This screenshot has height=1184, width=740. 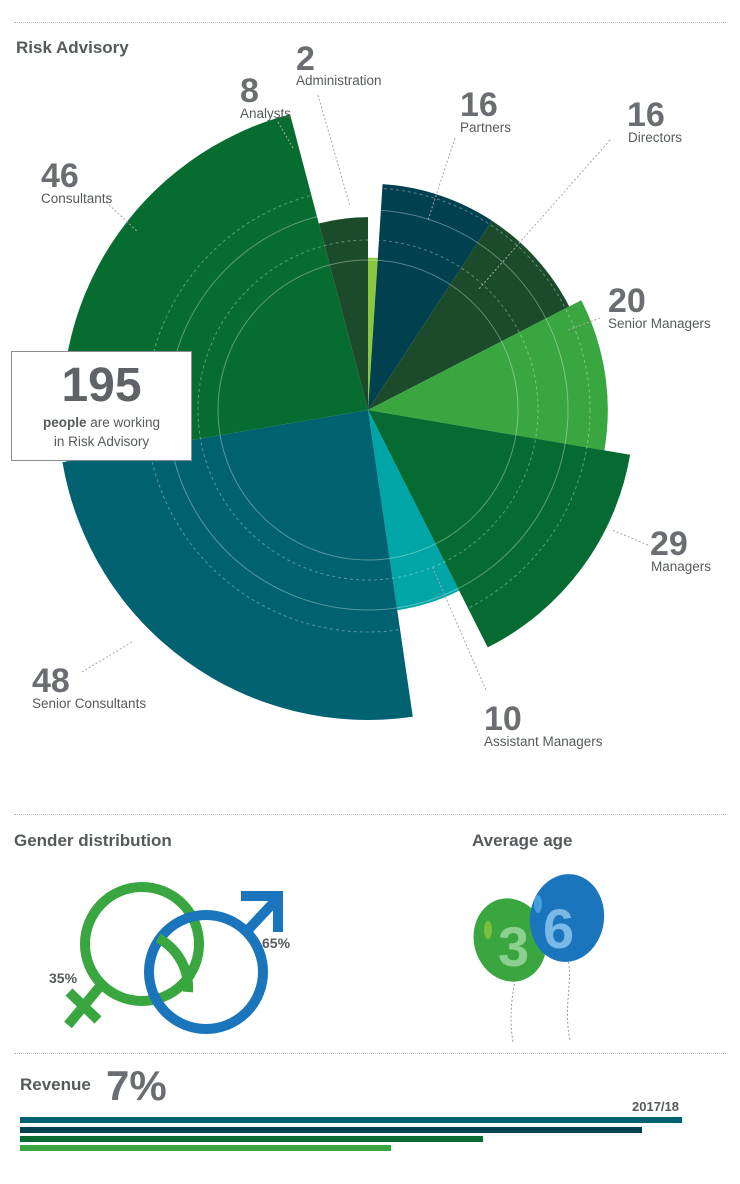 I want to click on label-text-assistant-managers: Assistant Managers, so click(x=543, y=741).